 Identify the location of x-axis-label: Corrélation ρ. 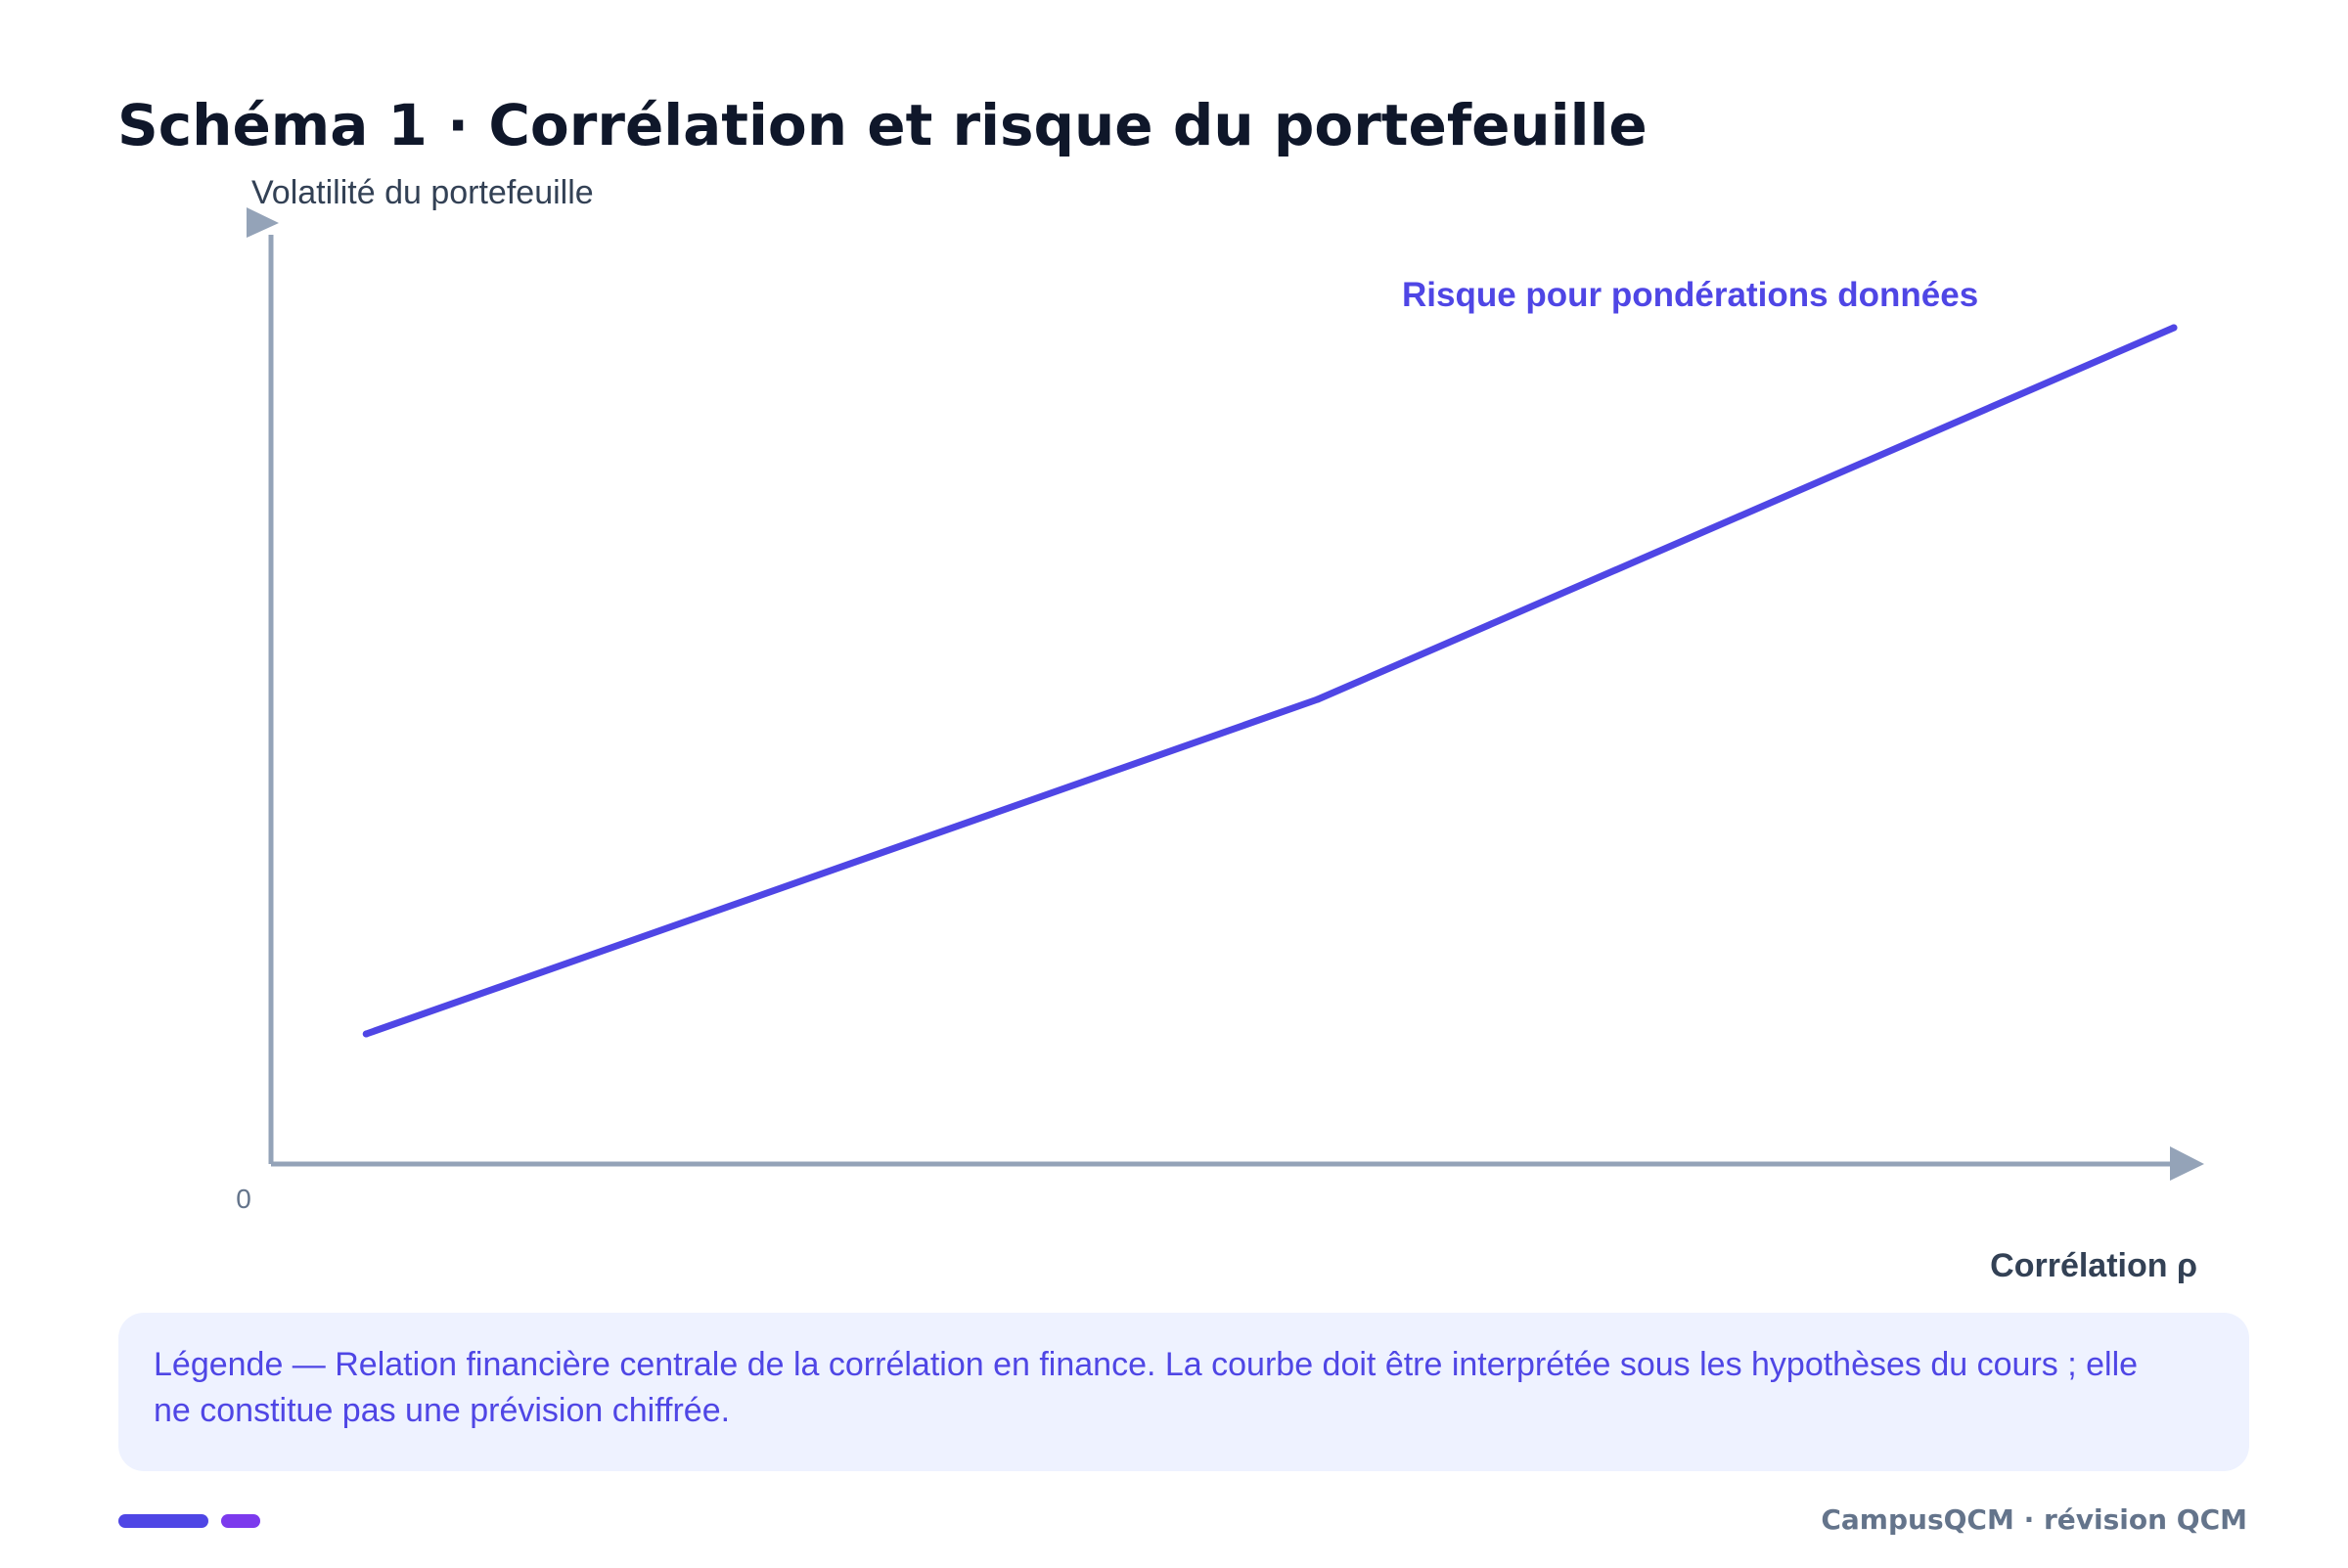
(2093, 1265).